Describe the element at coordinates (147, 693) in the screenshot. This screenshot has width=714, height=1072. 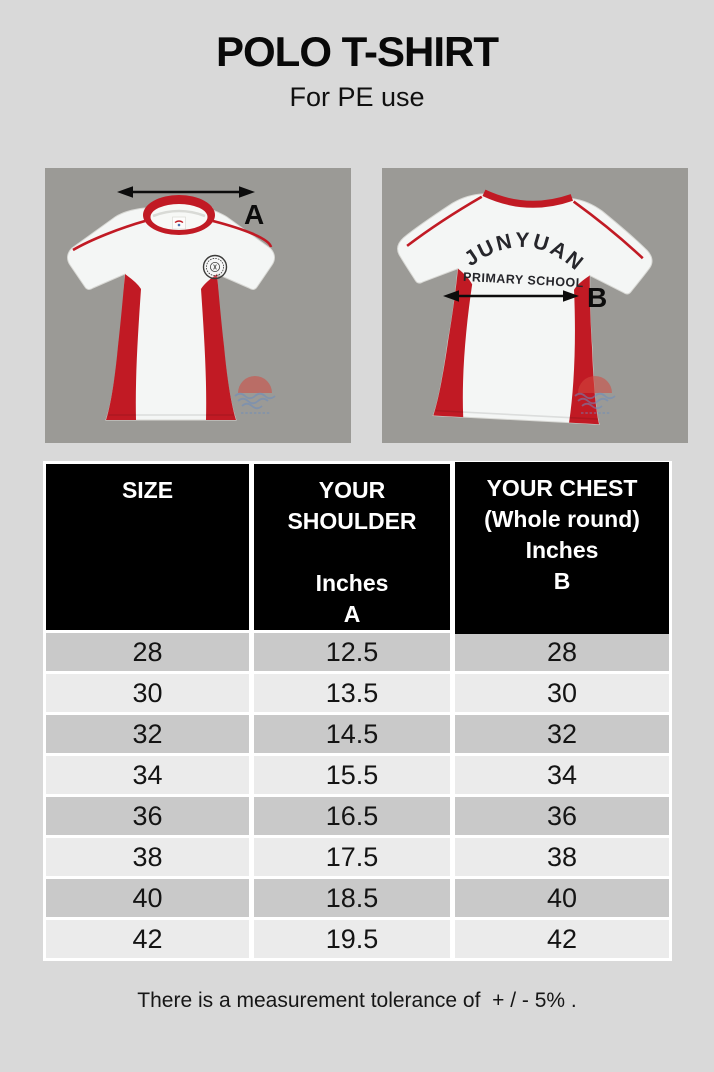
I see `cell-size: 30` at that location.